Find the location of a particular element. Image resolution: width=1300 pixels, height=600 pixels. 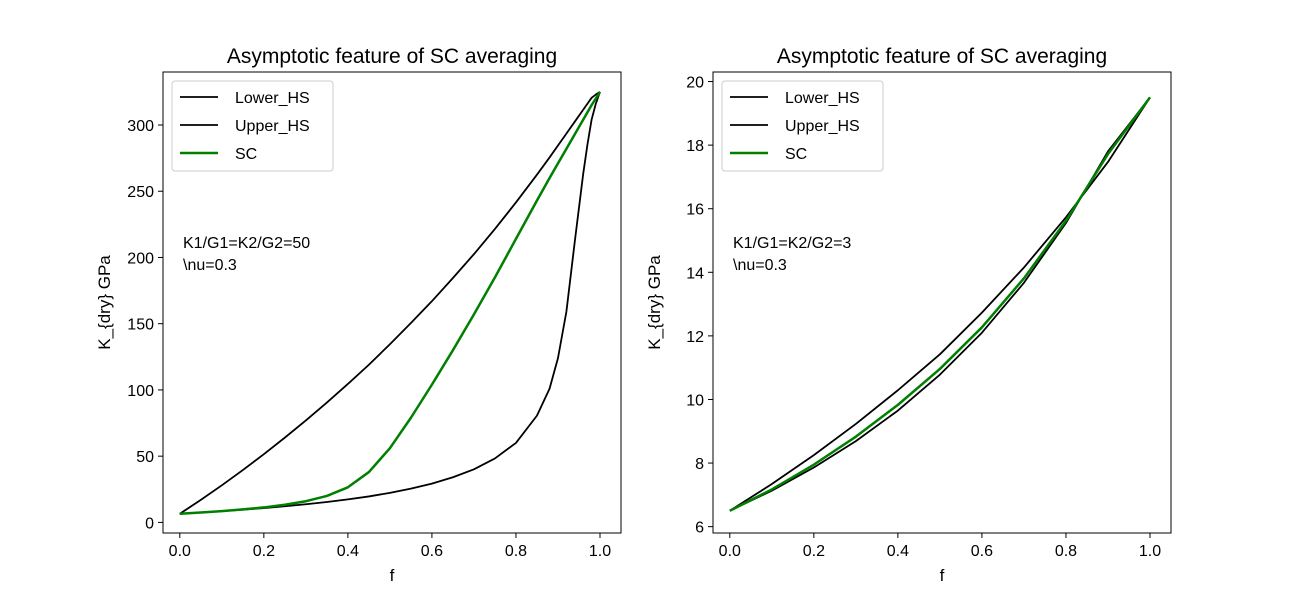

y-tick-label: 20 is located at coordinates (695, 83).